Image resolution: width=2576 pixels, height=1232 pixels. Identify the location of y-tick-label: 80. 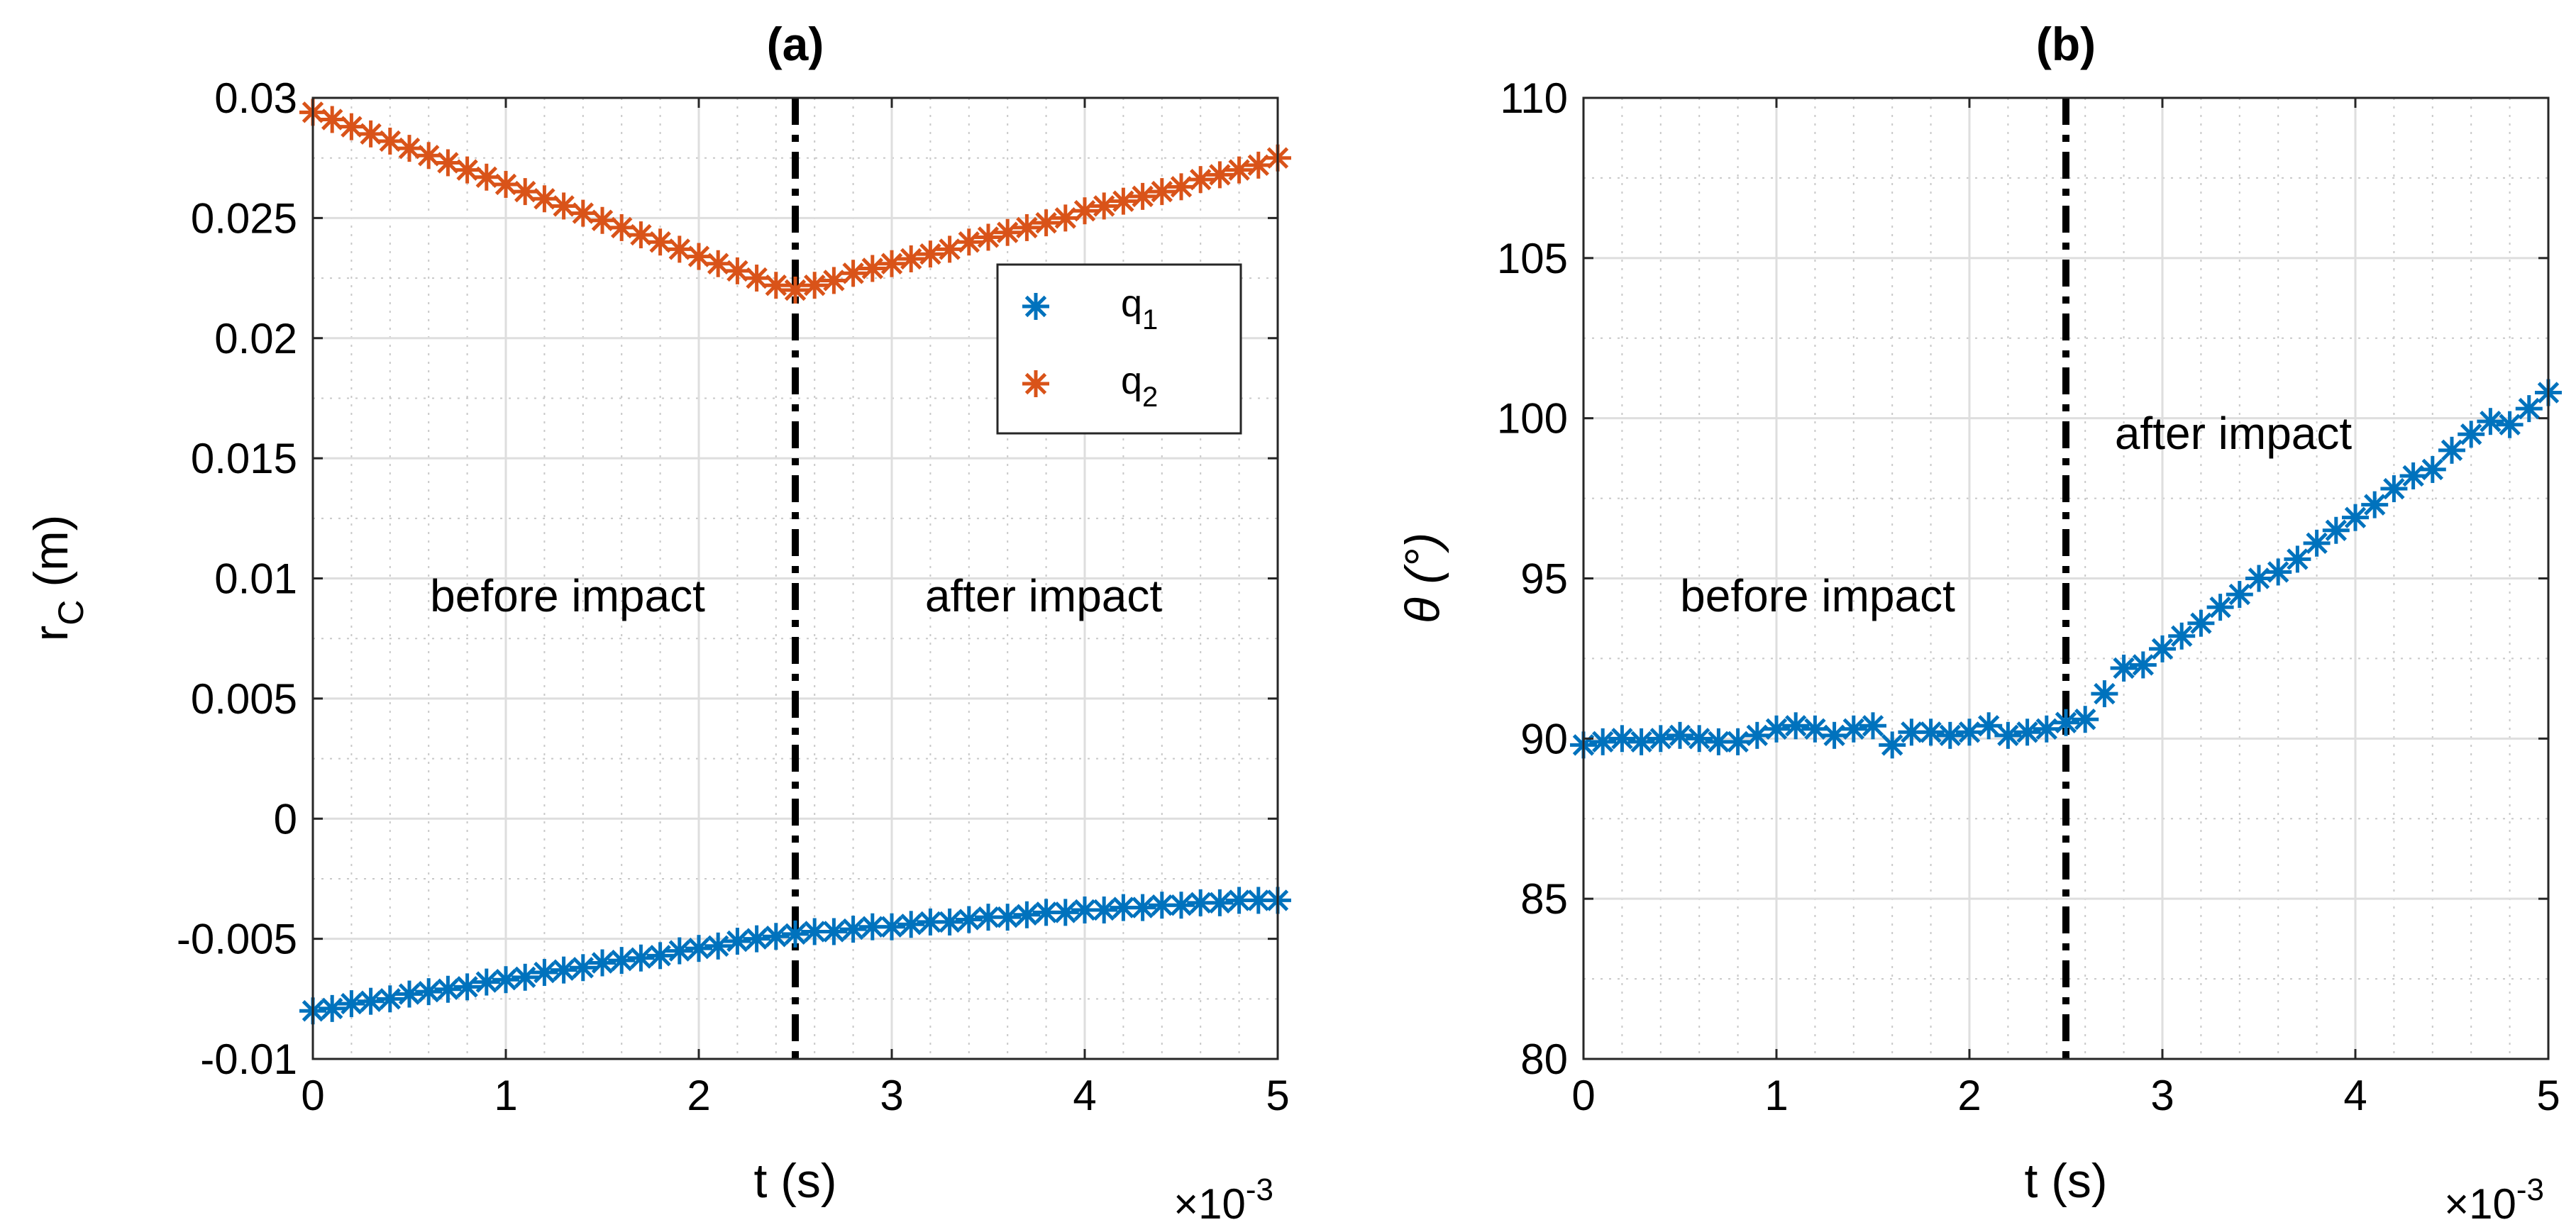
(1544, 1059).